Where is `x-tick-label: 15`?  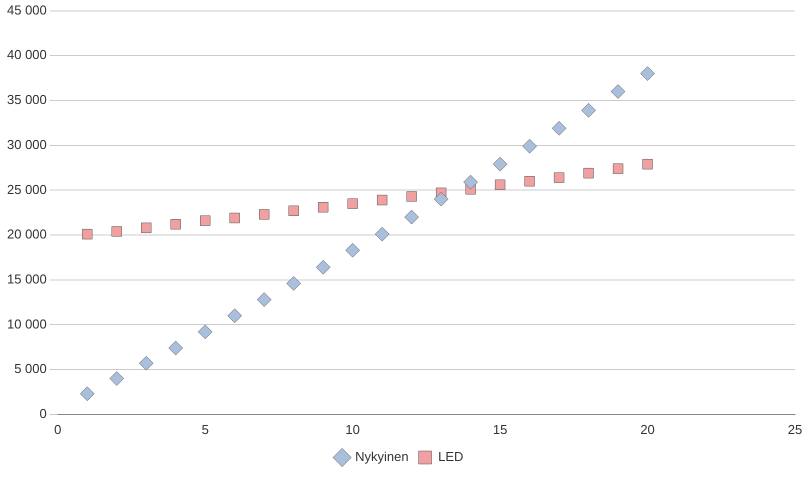 x-tick-label: 15 is located at coordinates (500, 429).